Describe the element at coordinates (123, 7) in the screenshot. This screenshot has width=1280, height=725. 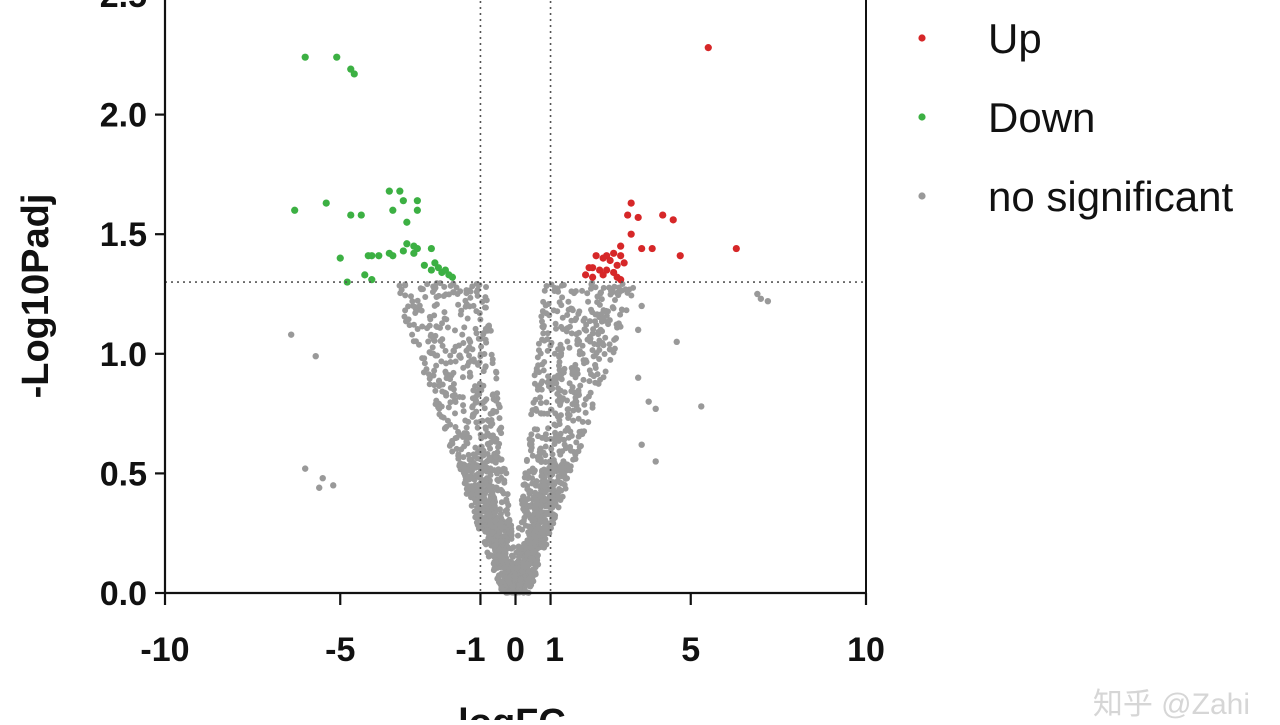
I see `y-tick-label: 2.5` at that location.